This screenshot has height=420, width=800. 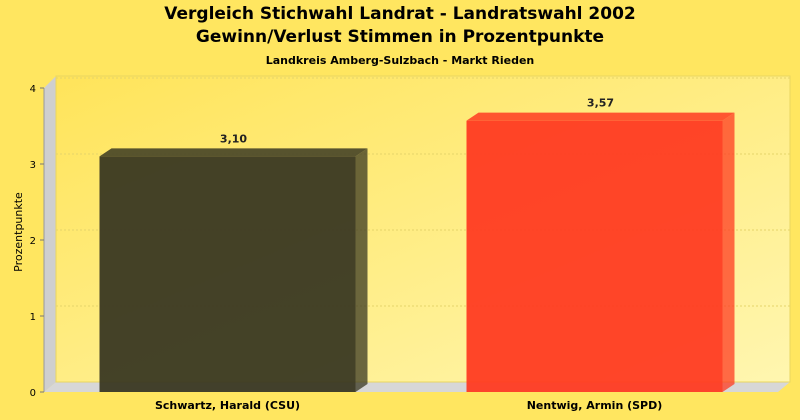 I want to click on category-label: Schwartz, Harald (CSU), so click(x=227, y=405).